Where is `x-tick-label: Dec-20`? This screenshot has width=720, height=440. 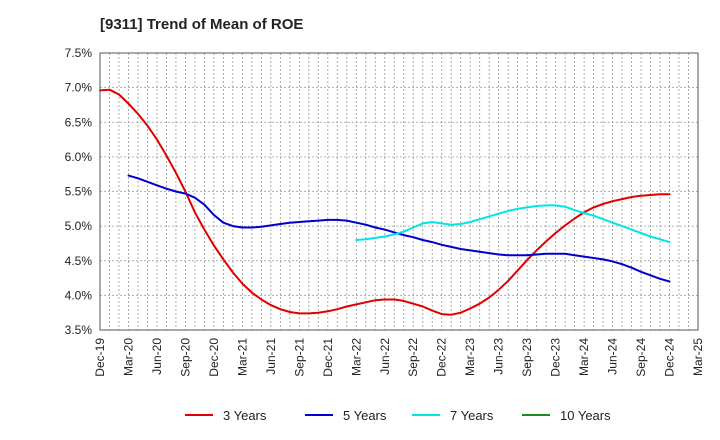 x-tick-label: Dec-20 is located at coordinates (214, 357).